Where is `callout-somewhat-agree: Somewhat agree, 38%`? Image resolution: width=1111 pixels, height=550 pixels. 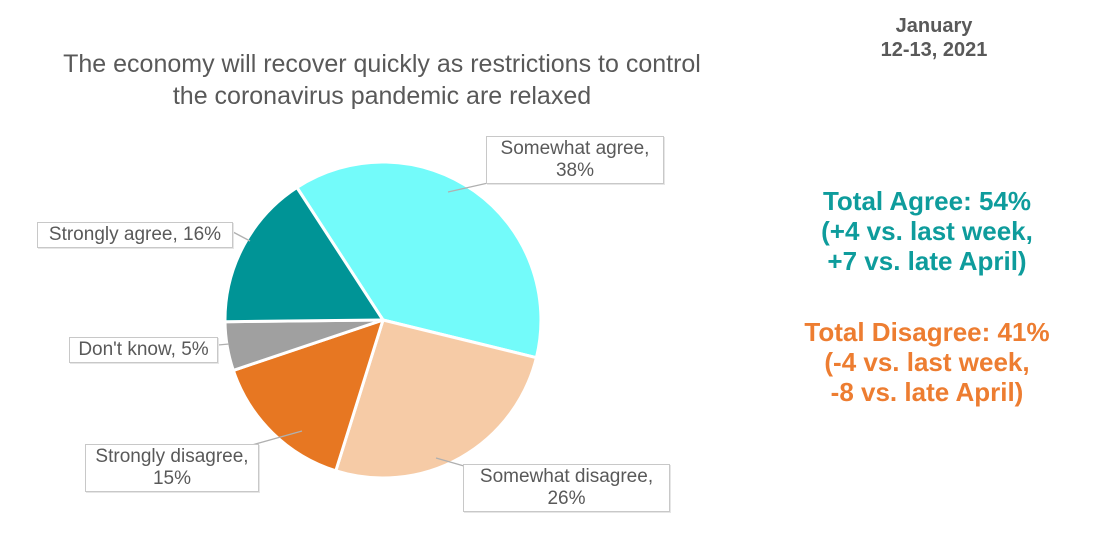 callout-somewhat-agree: Somewhat agree, 38% is located at coordinates (575, 160).